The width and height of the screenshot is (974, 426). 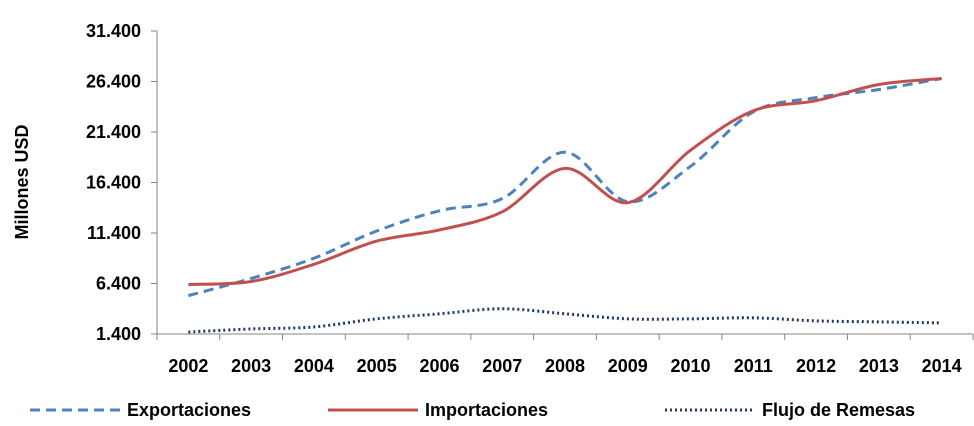 I want to click on y-axis-label: Millones USD, so click(x=22, y=181).